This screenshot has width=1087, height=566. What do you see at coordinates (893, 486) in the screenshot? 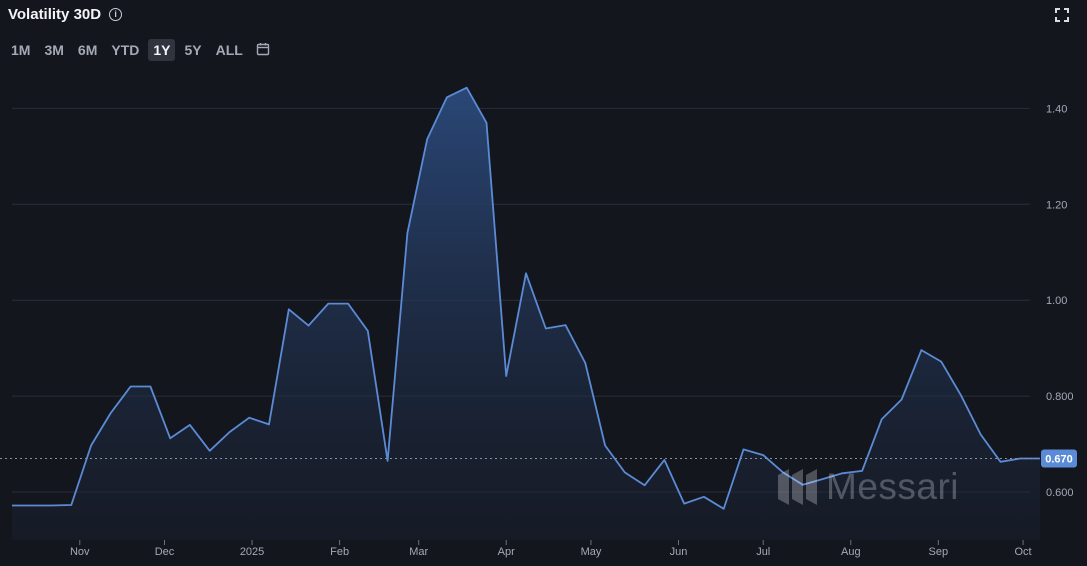
I see `watermark-text: Messari` at bounding box center [893, 486].